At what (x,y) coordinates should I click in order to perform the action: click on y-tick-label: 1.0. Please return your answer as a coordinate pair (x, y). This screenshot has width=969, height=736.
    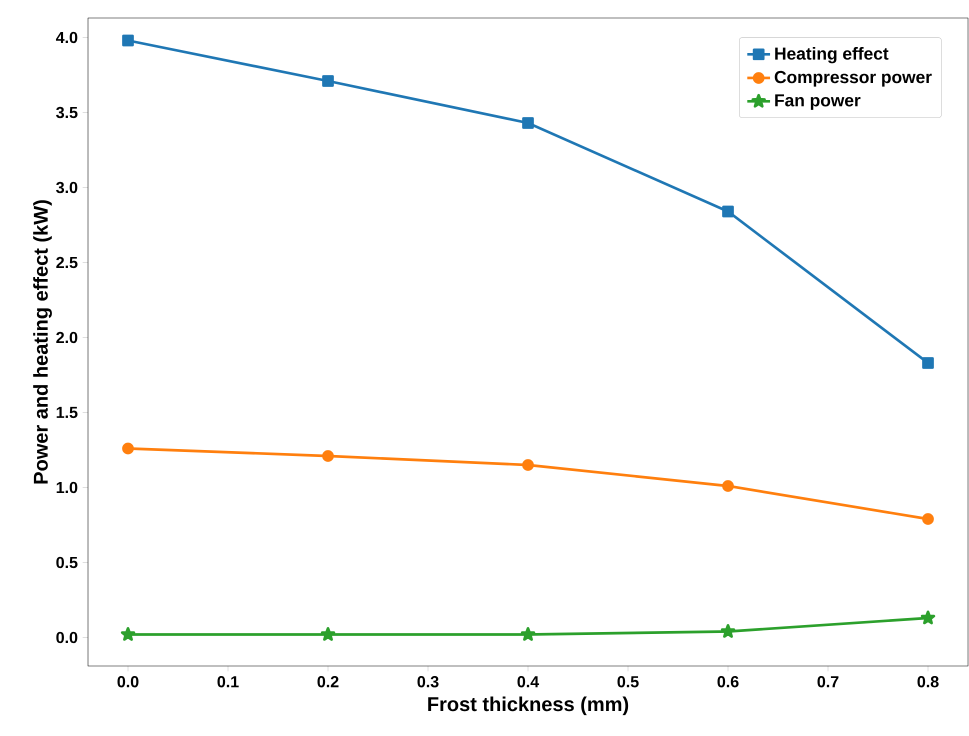
    Looking at the image, I should click on (67, 488).